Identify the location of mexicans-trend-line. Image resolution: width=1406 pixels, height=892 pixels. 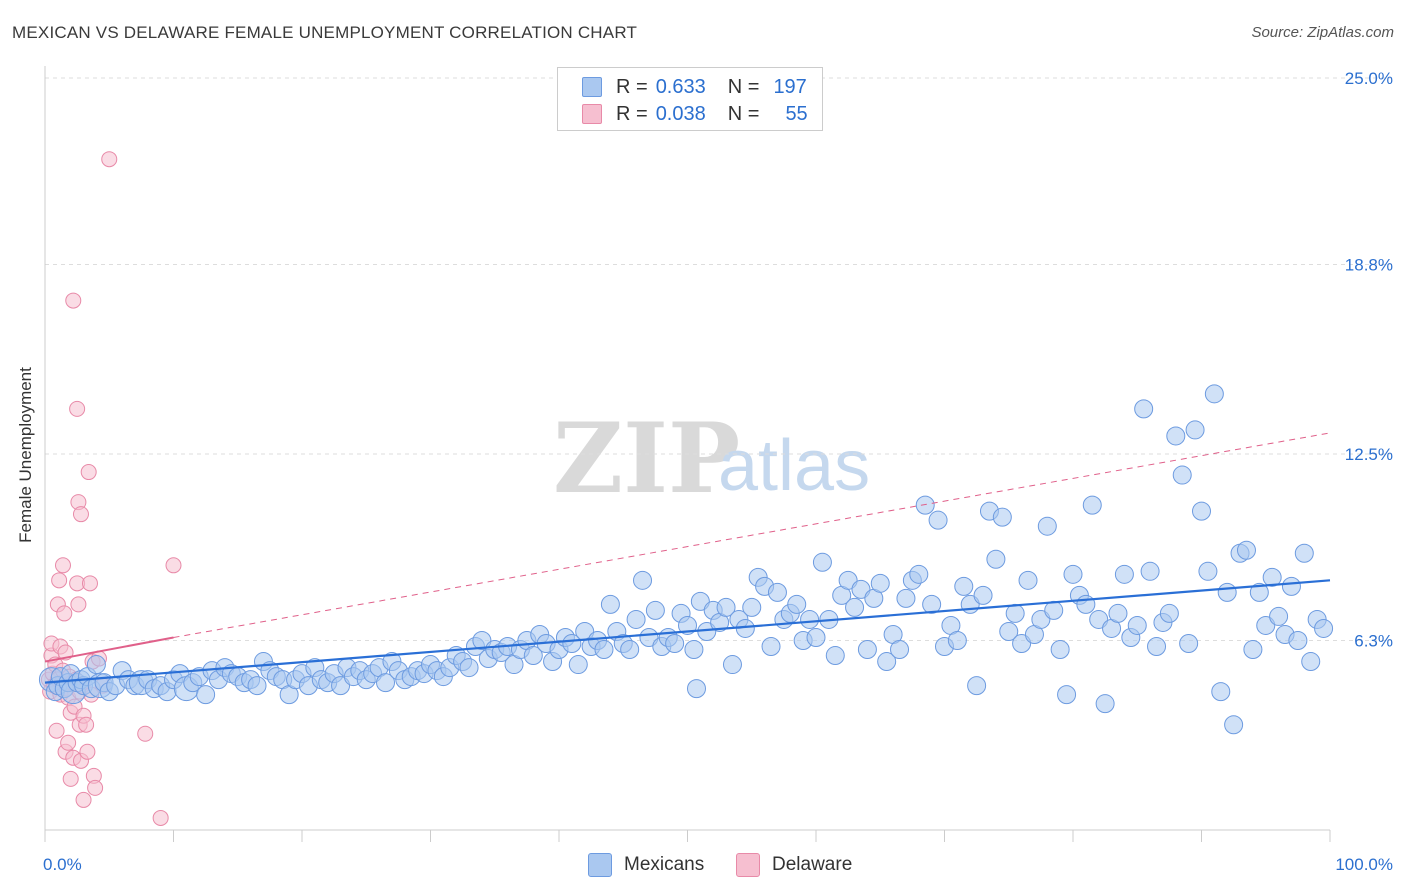
(687, 631).